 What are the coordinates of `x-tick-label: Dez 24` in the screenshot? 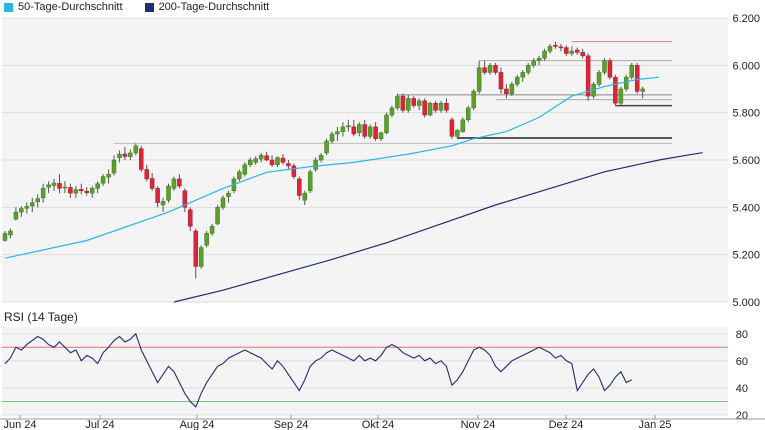 It's located at (566, 424).